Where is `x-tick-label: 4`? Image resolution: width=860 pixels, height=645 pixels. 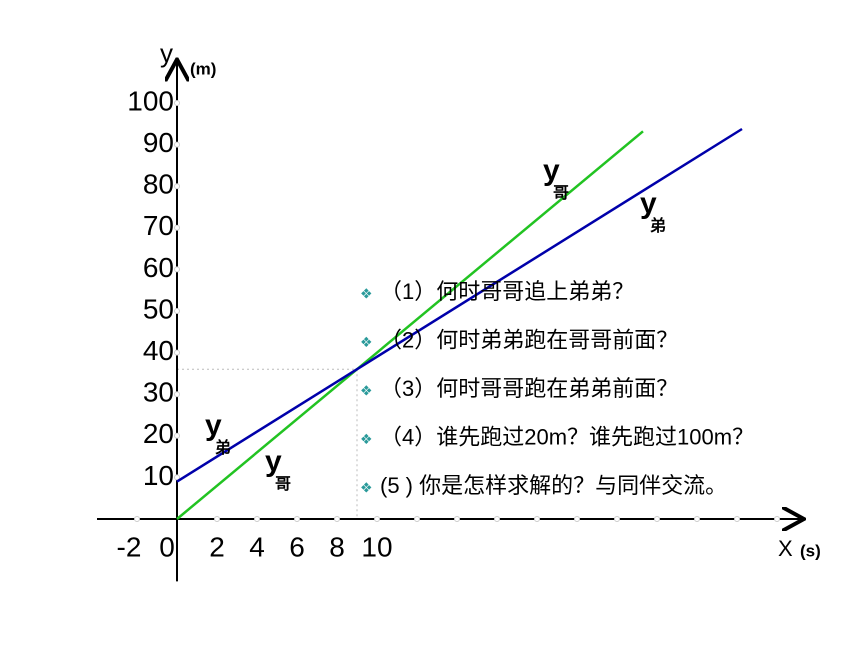 x-tick-label: 4 is located at coordinates (257, 546).